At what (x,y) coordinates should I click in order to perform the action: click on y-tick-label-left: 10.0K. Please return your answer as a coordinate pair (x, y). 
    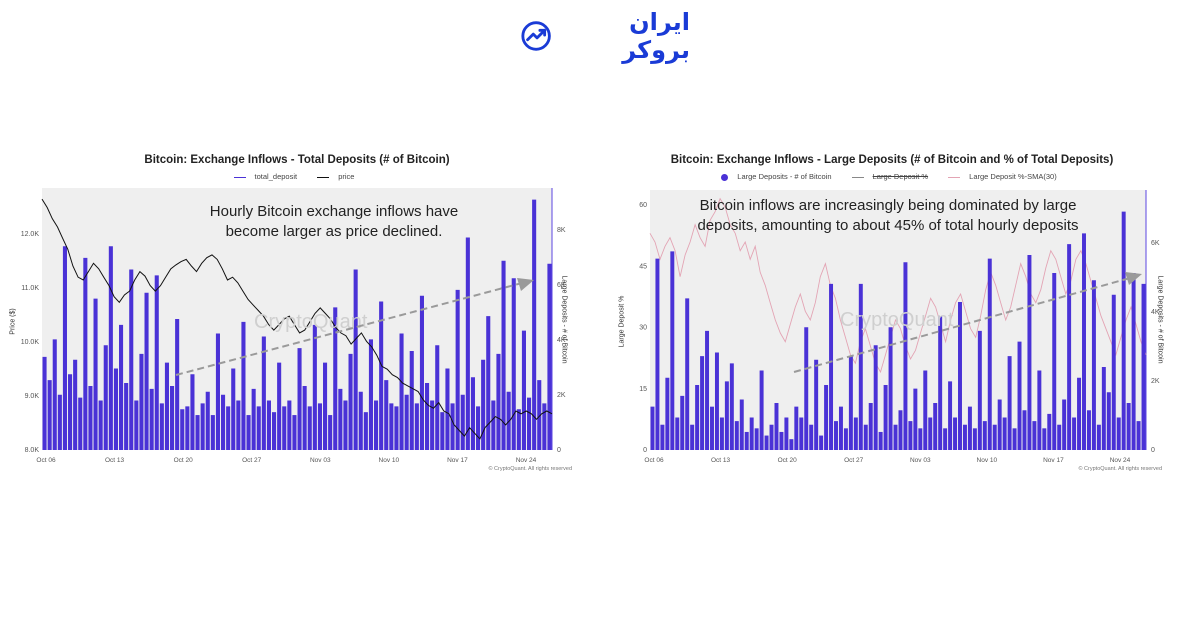
    Looking at the image, I should click on (30, 342).